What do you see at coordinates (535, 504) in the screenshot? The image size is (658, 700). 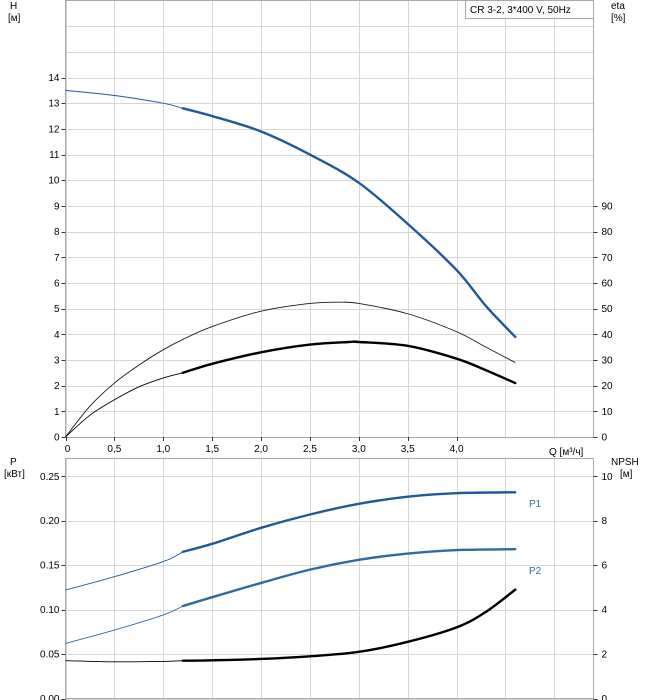 I see `p1-series-label: P1` at bounding box center [535, 504].